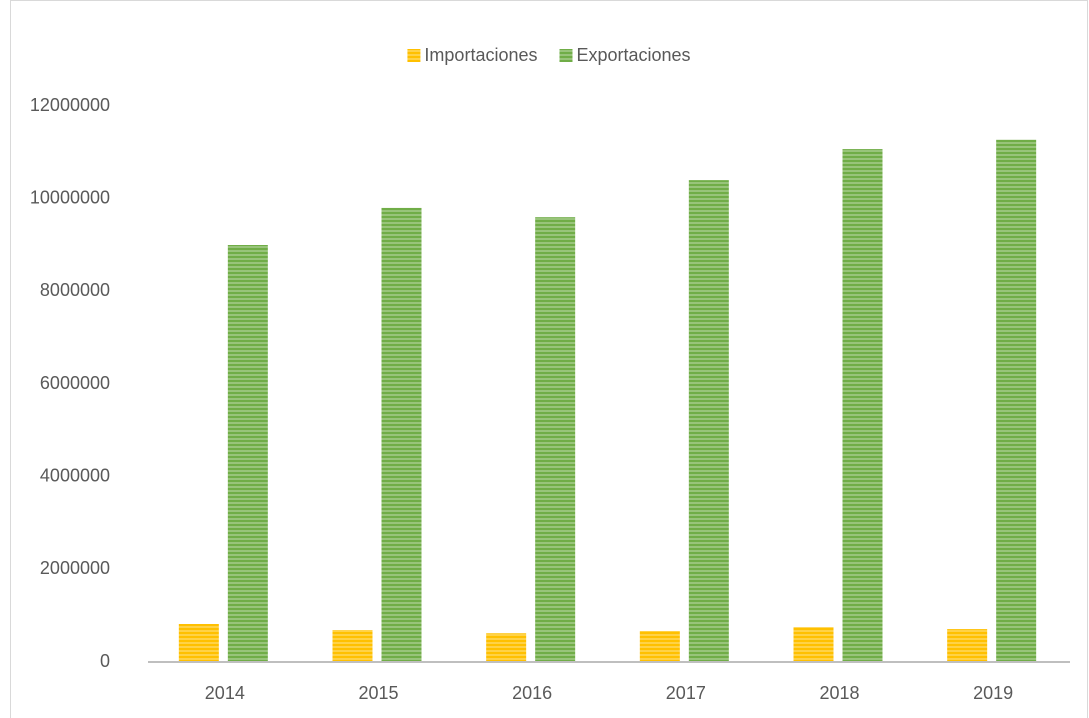 The height and width of the screenshot is (718, 1089). What do you see at coordinates (75, 475) in the screenshot?
I see `y-tick-label: 4000000` at bounding box center [75, 475].